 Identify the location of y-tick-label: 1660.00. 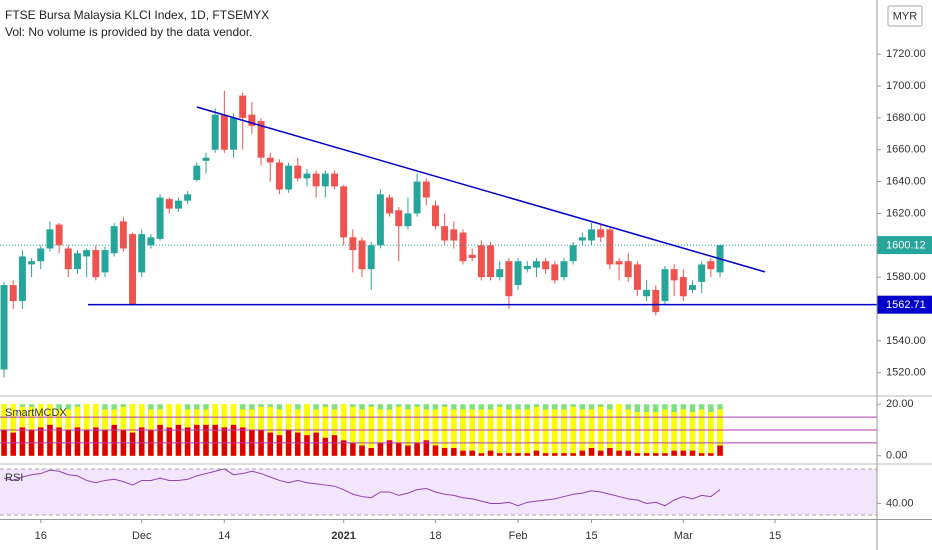
(906, 150).